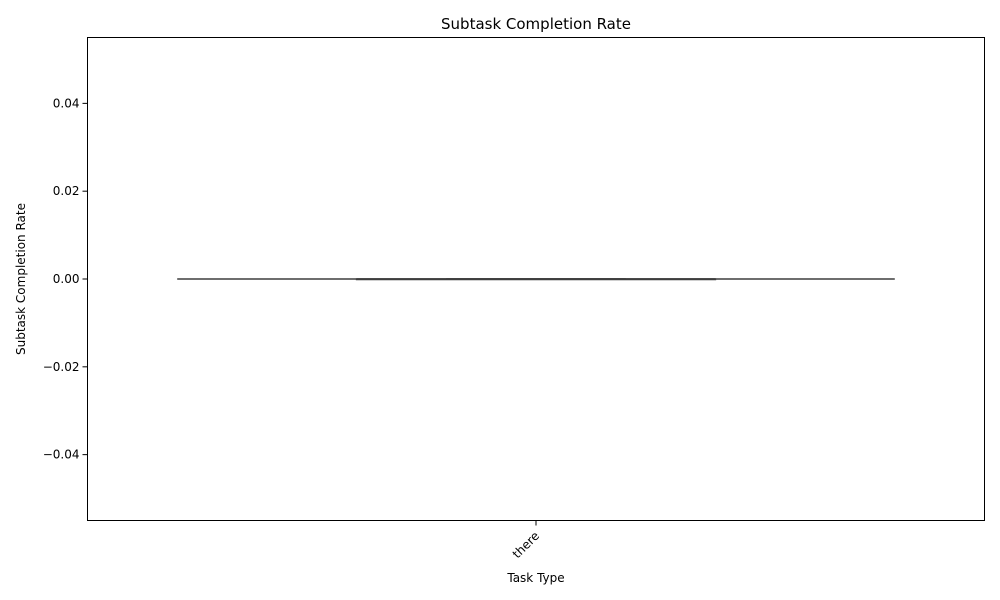  Describe the element at coordinates (535, 578) in the screenshot. I see `x-axis-label: Task Type` at that location.